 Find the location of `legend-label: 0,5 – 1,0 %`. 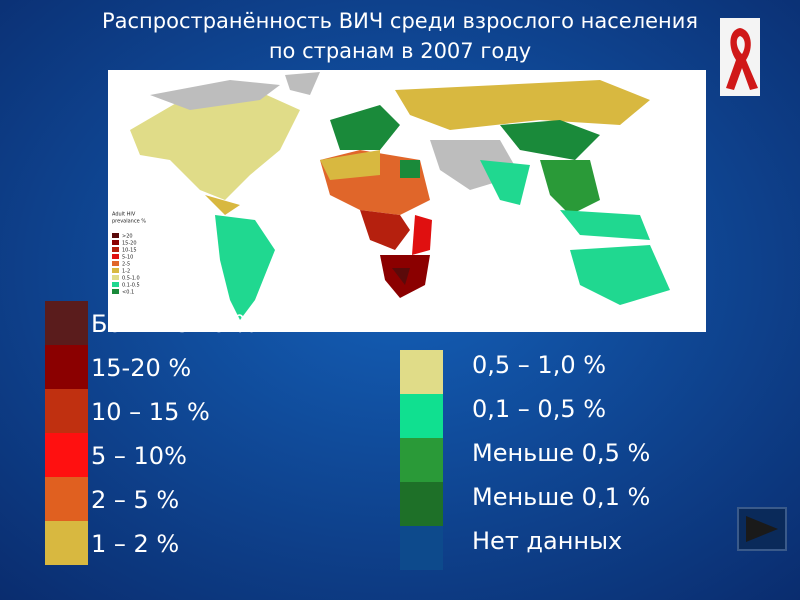

legend-label: 0,5 – 1,0 % is located at coordinates (539, 365).